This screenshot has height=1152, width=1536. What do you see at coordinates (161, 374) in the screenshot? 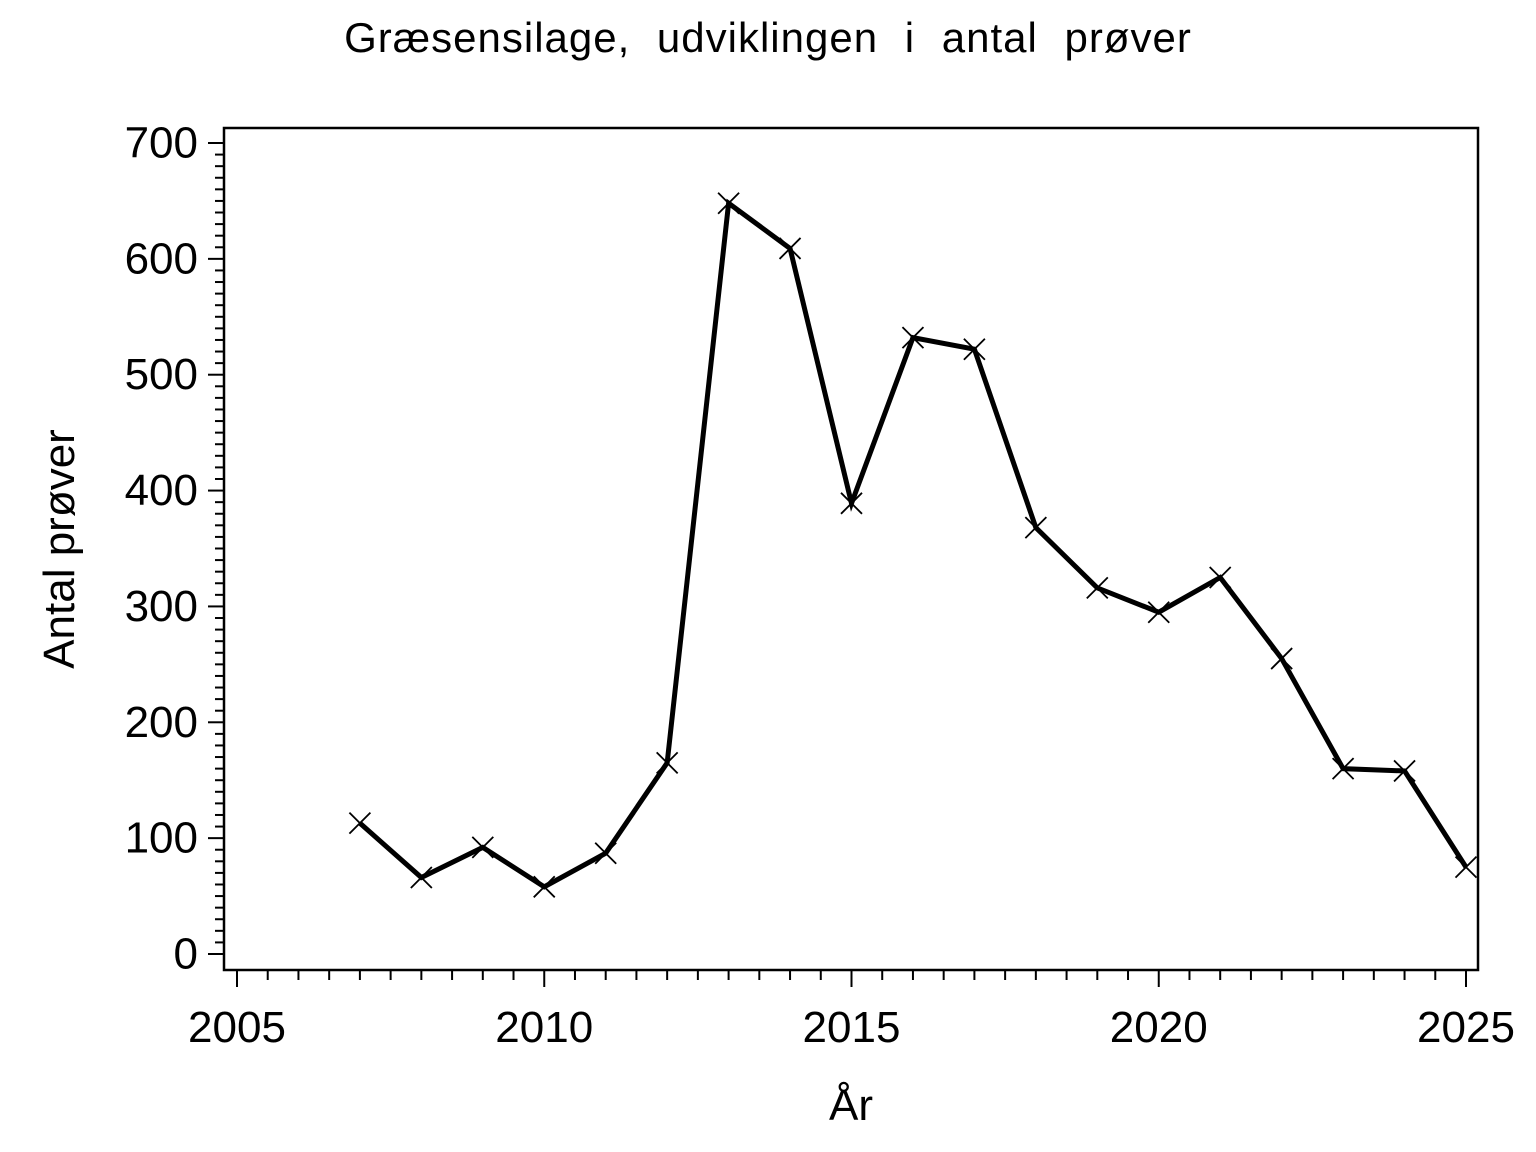
I see `y-tick-label: 500` at bounding box center [161, 374].